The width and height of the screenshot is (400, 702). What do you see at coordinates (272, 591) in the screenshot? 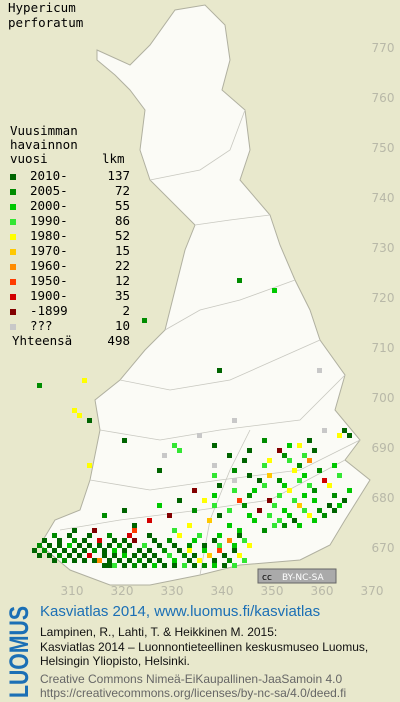
I see `x-tick-label: 350` at bounding box center [272, 591].